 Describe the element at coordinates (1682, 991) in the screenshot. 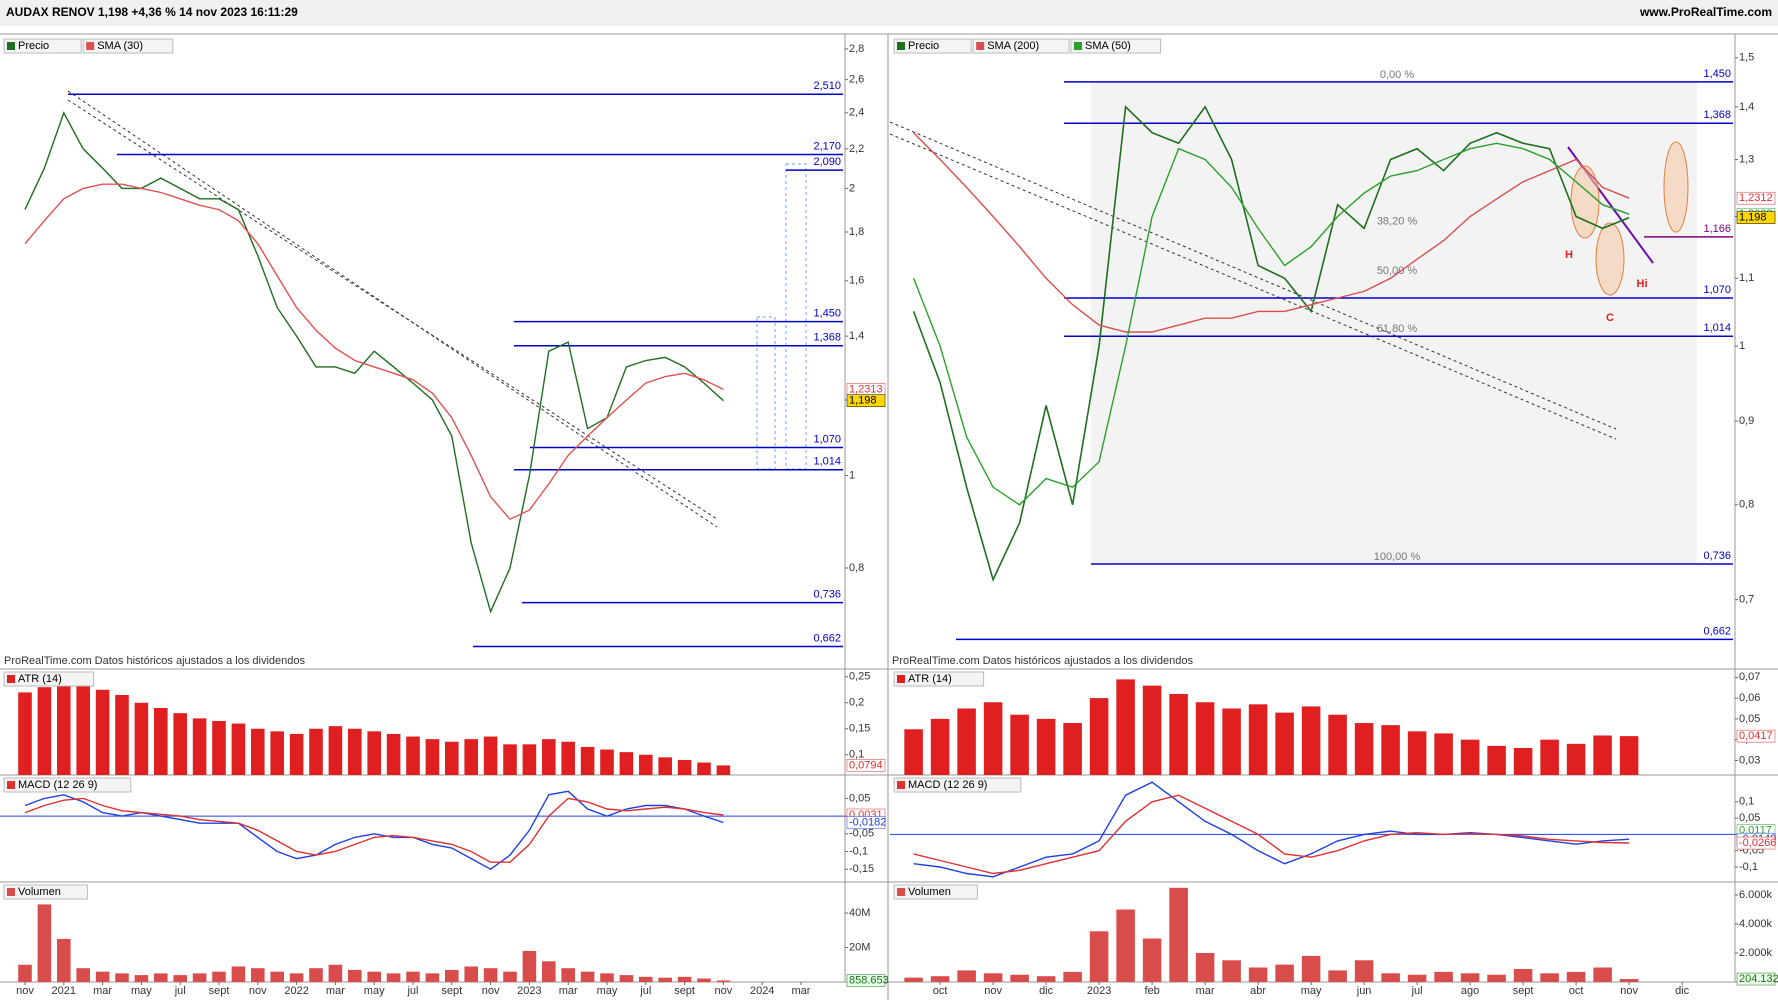

I see `x-tick-label: dic` at that location.